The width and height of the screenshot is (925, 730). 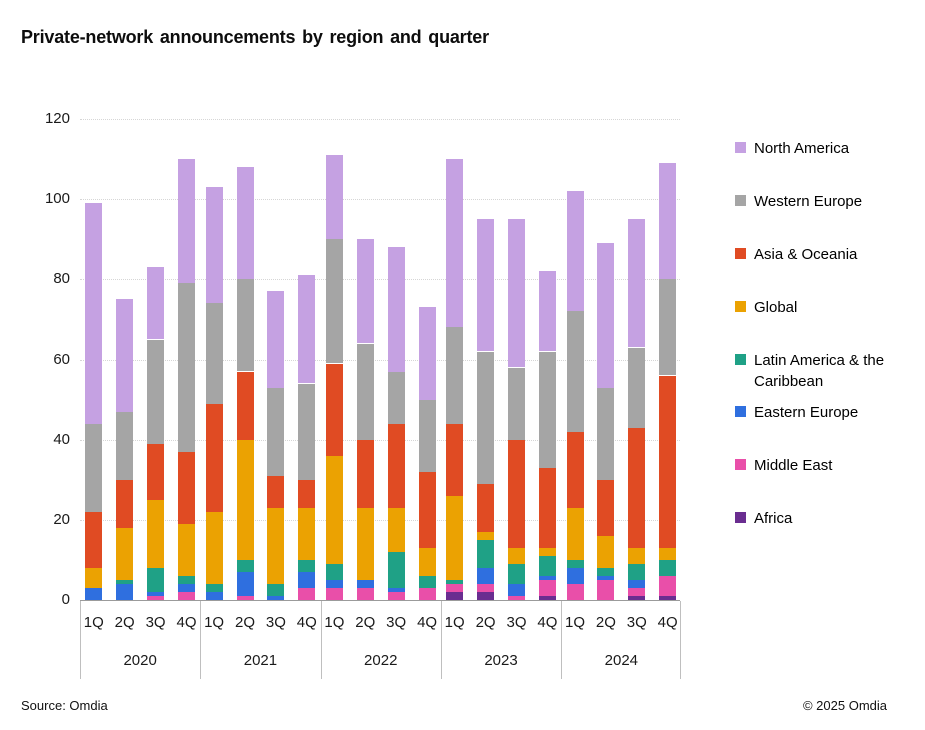 I want to click on x-axis-year-label: 2021, so click(x=260, y=660).